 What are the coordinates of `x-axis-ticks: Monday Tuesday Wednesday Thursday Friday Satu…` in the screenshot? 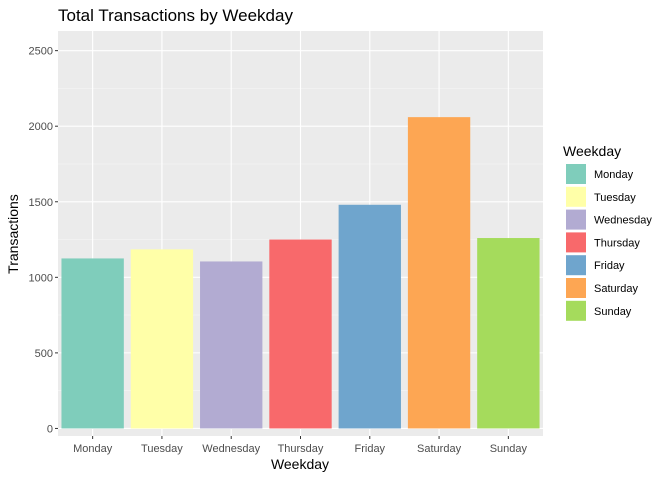 It's located at (300, 445).